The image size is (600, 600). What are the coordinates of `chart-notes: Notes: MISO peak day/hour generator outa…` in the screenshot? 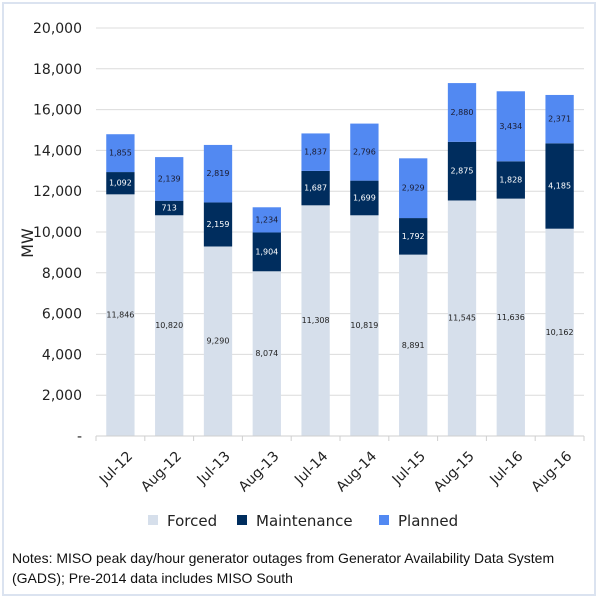 It's located at (283, 568).